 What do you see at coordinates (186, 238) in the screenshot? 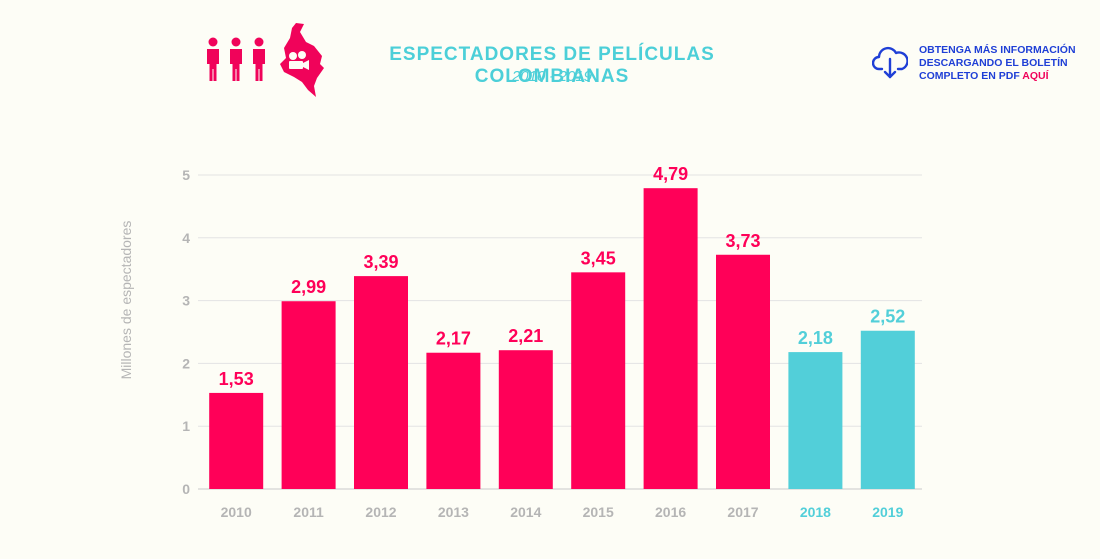
I see `y-tick-label: 4` at bounding box center [186, 238].